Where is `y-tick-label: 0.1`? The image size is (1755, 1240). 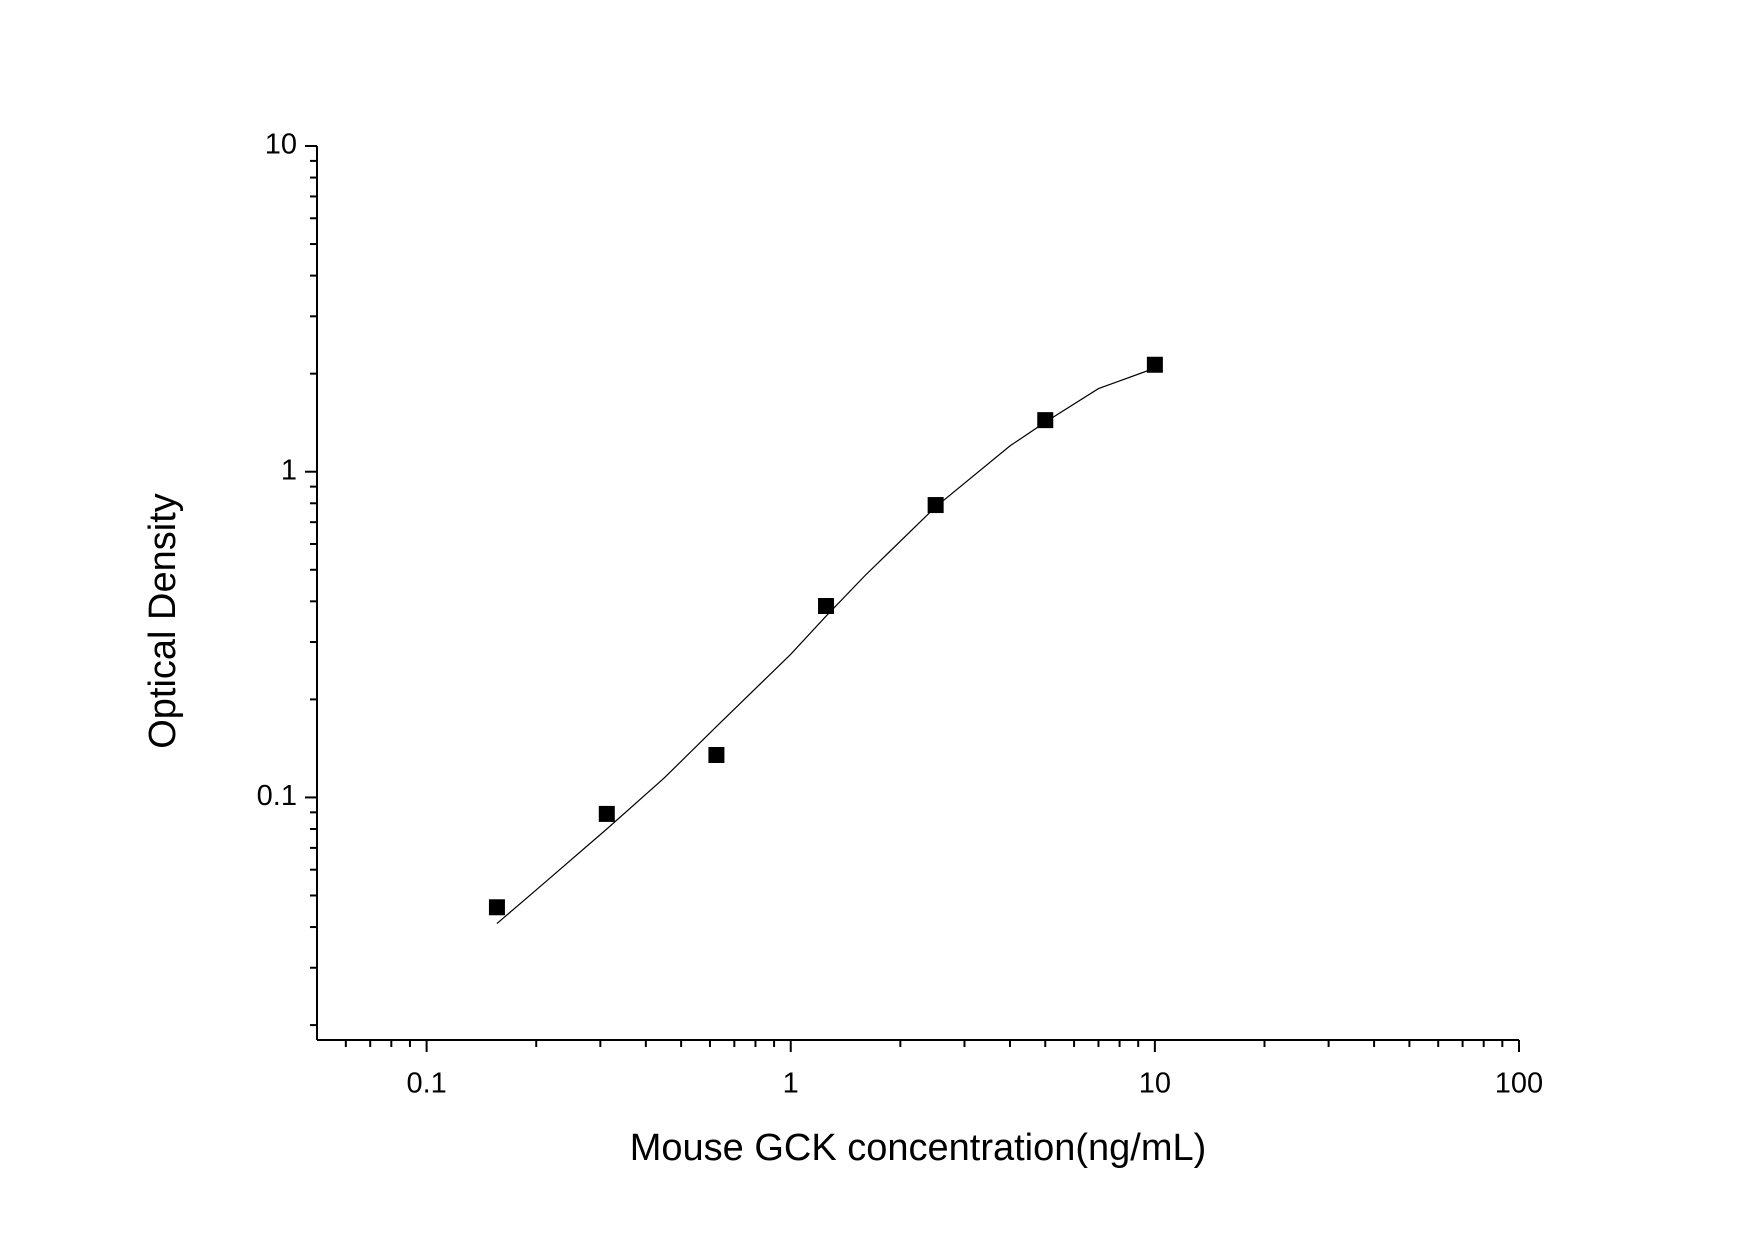
y-tick-label: 0.1 is located at coordinates (277, 796).